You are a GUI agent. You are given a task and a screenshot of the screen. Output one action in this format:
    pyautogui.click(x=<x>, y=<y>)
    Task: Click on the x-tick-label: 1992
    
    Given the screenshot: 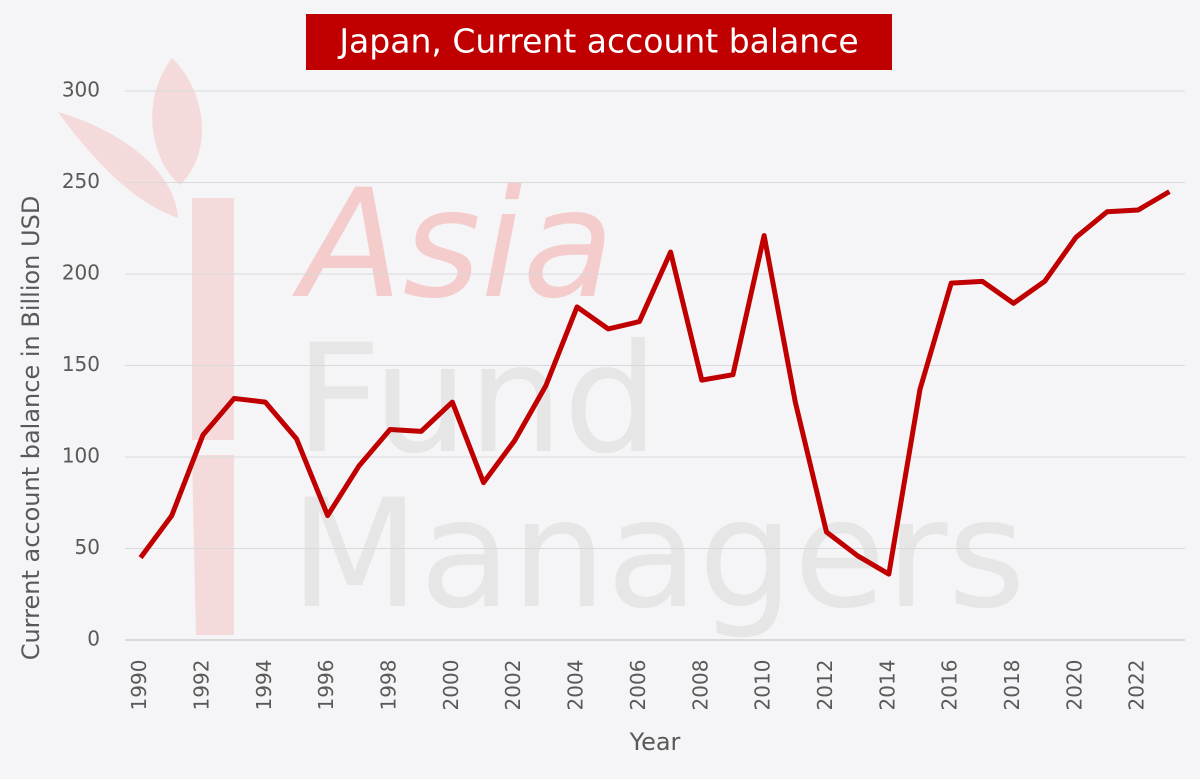 What is the action you would take?
    pyautogui.click(x=201, y=685)
    